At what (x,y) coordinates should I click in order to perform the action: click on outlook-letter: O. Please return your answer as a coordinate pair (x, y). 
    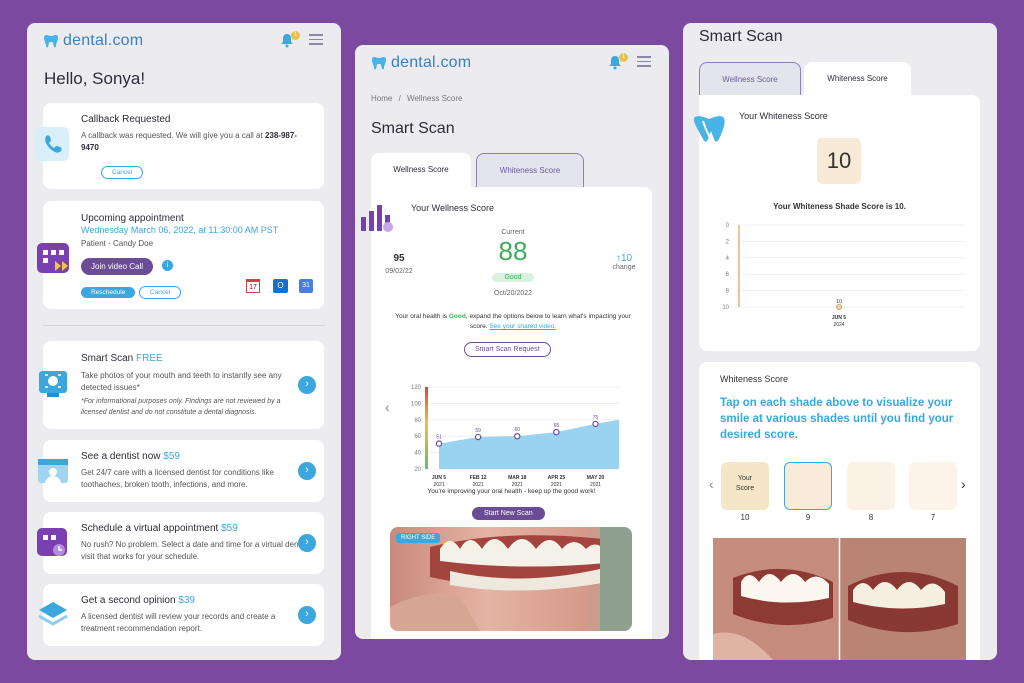
    Looking at the image, I should click on (280, 285).